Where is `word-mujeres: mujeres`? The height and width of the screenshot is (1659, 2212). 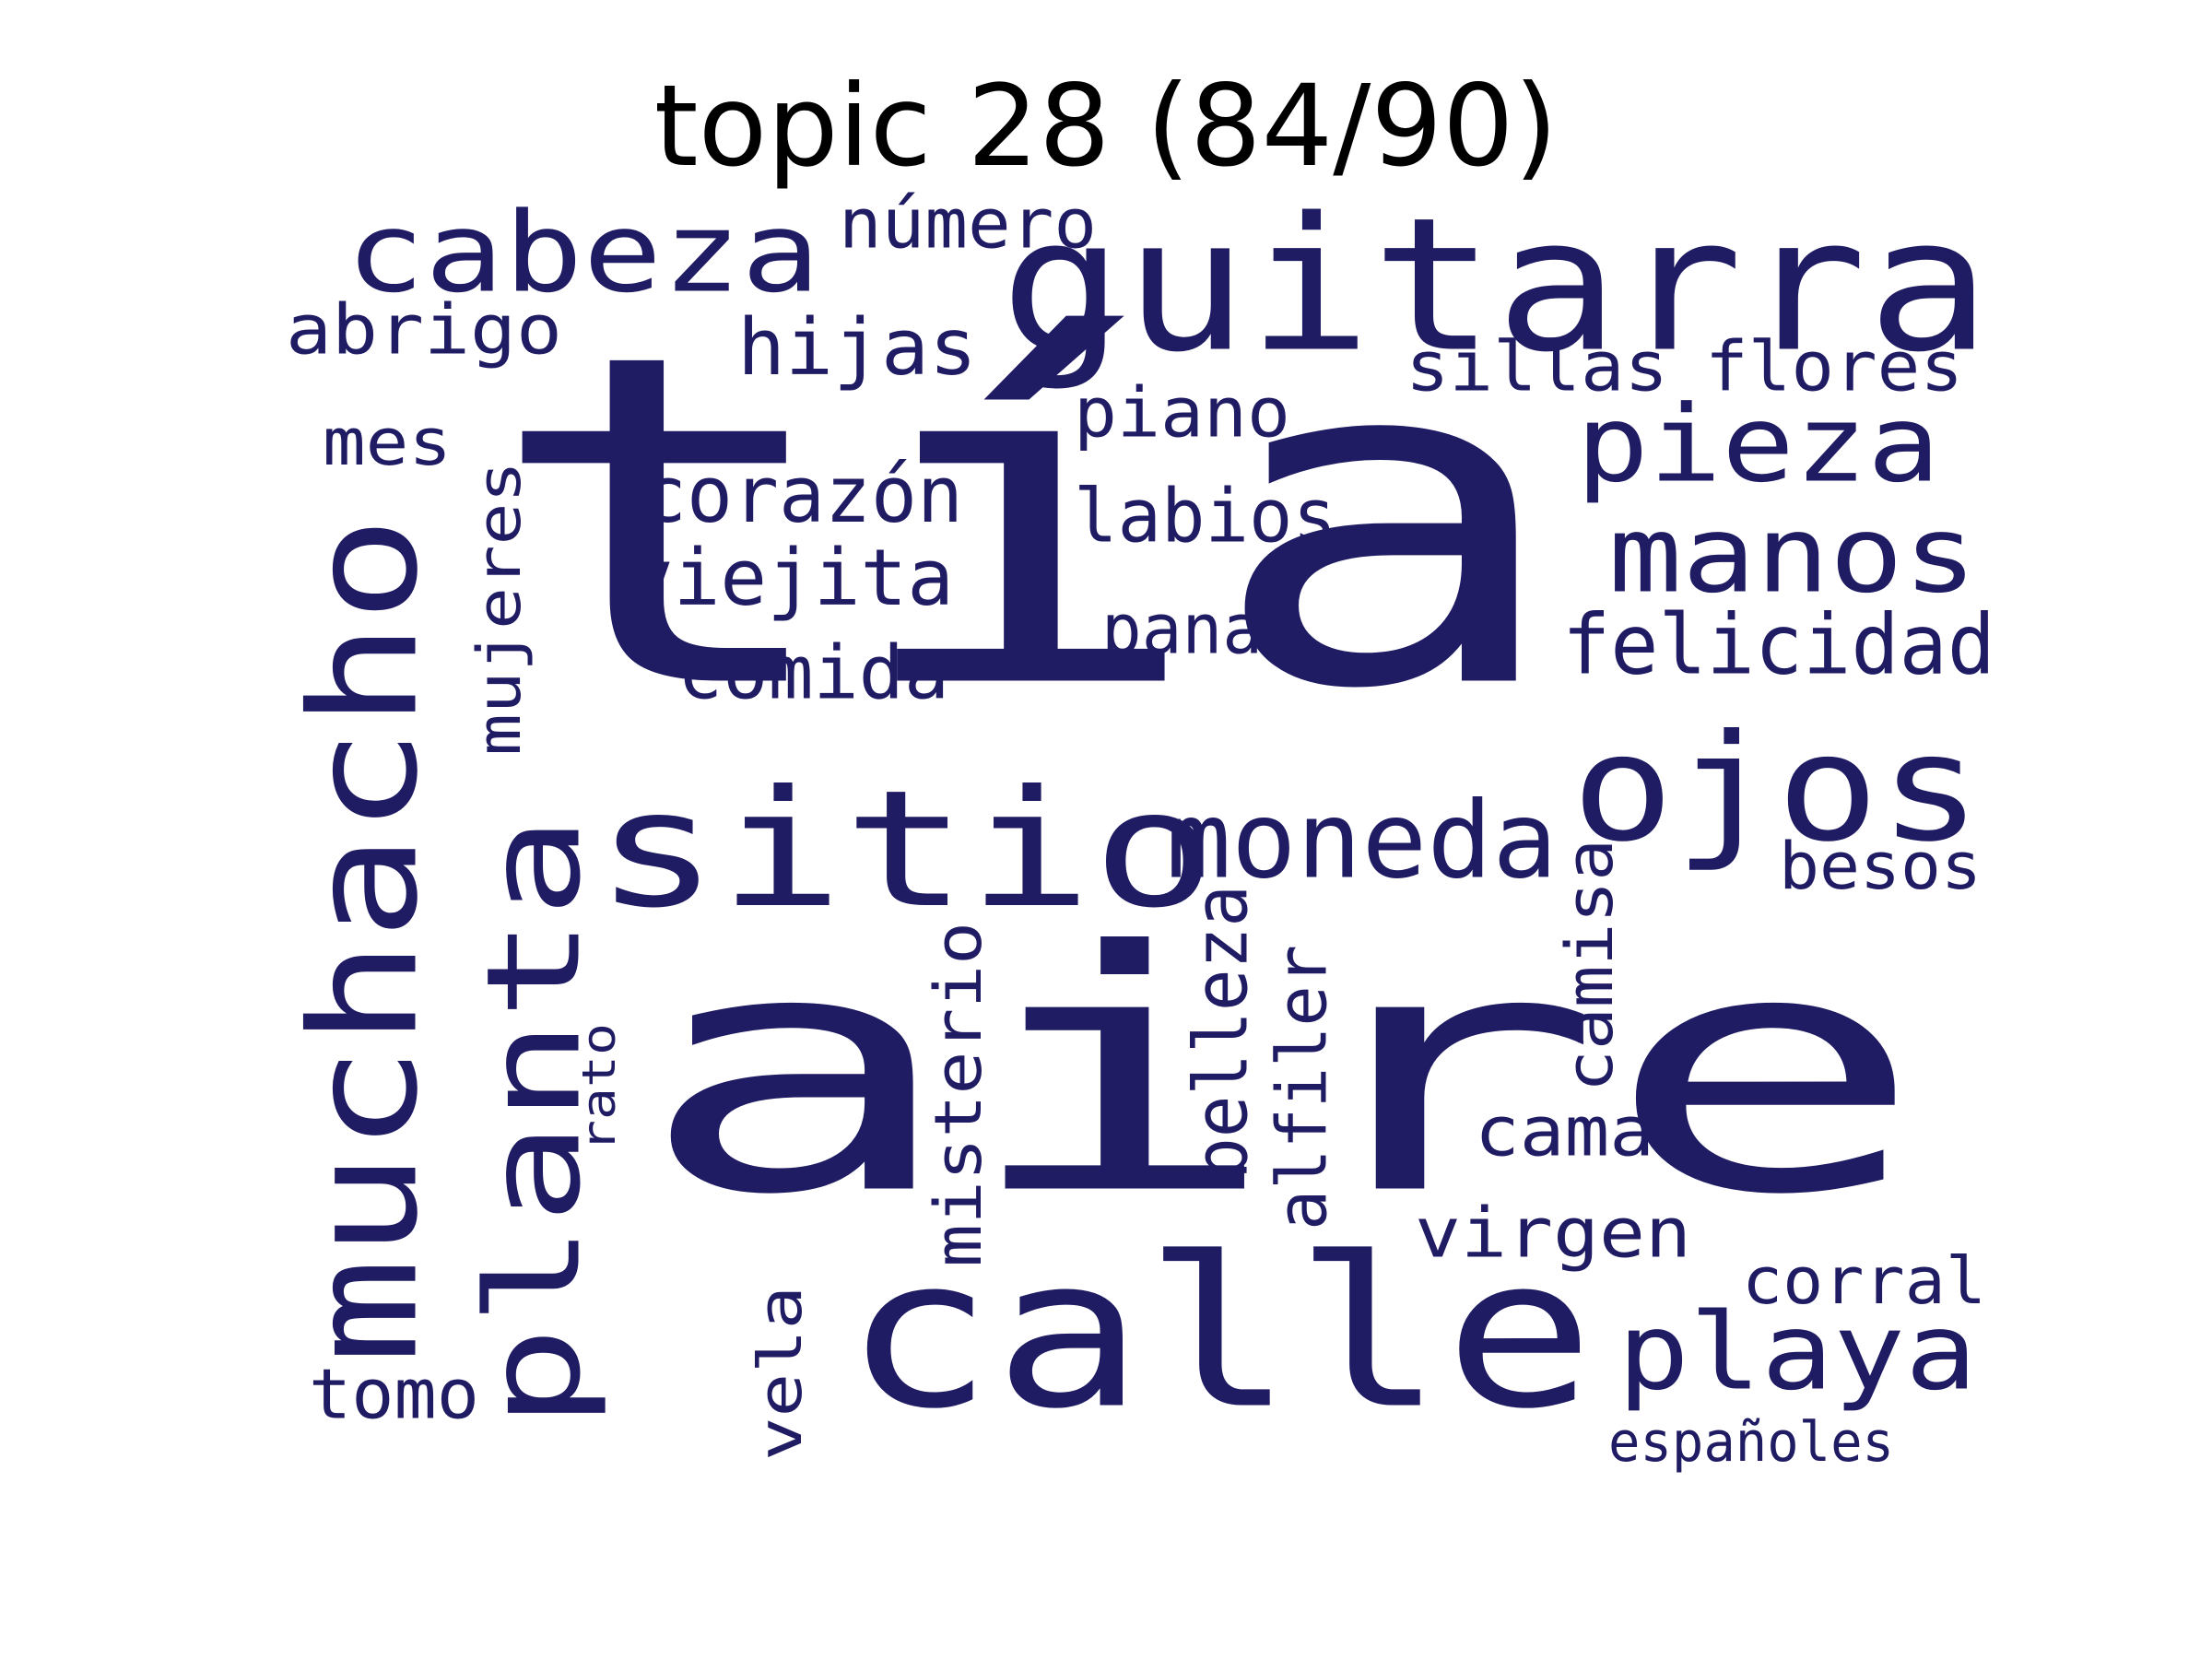
word-mujeres: mujeres is located at coordinates (500, 608).